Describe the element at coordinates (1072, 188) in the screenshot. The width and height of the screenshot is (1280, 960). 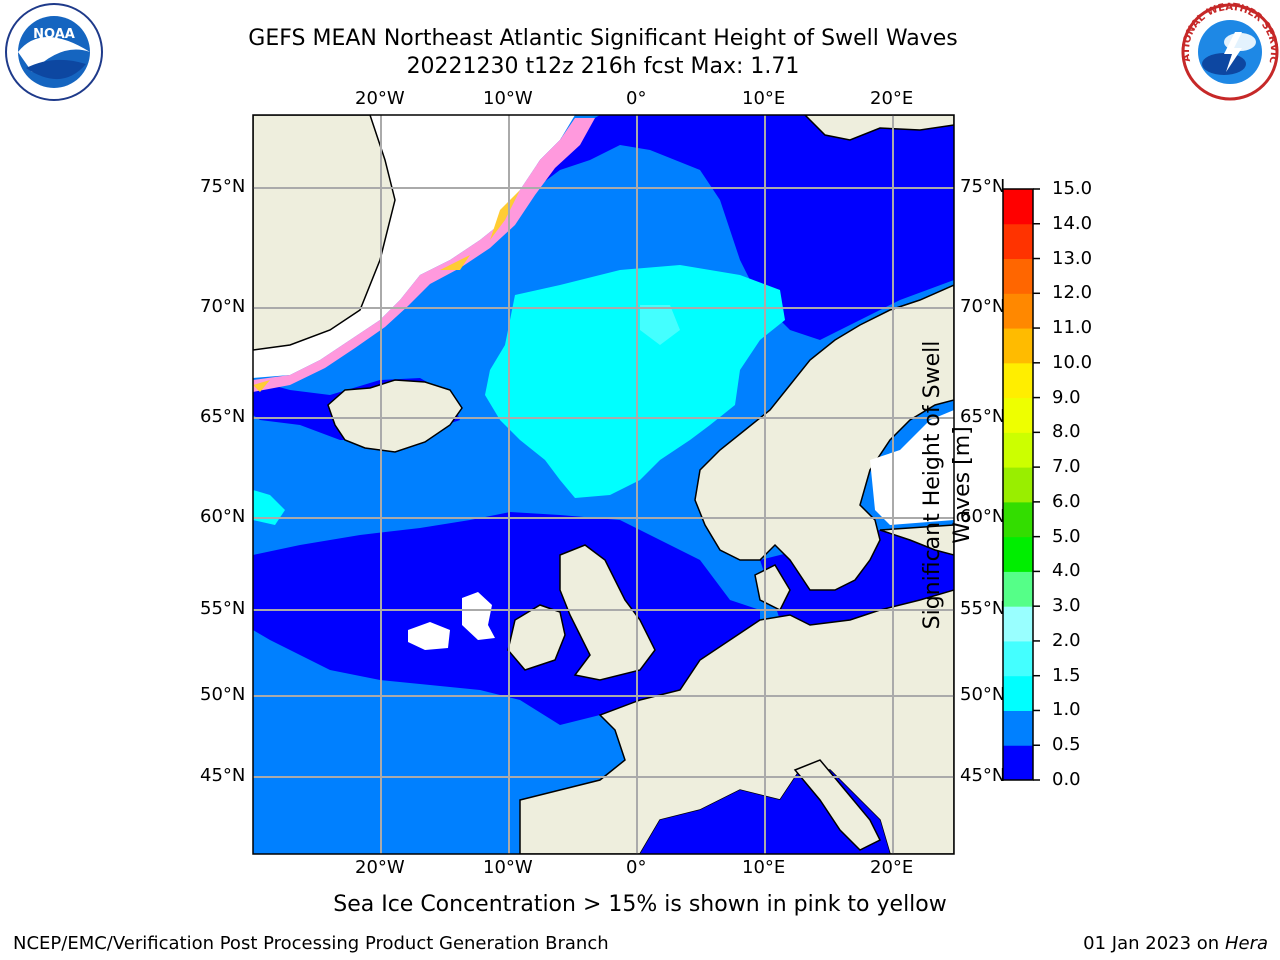
I see `colorbar-tick-label: 15.0` at that location.